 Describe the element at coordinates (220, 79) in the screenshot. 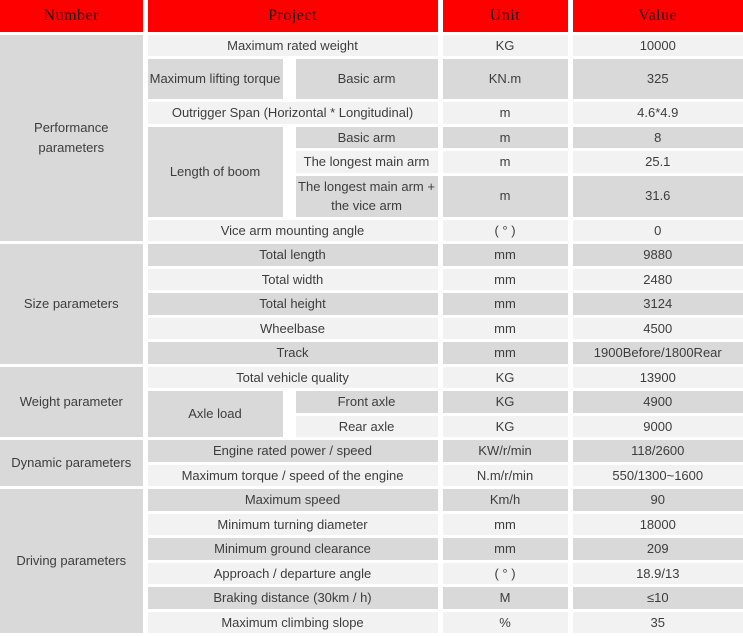

I see `merged-cell-lifting-torque: Maximum lifting torque` at that location.